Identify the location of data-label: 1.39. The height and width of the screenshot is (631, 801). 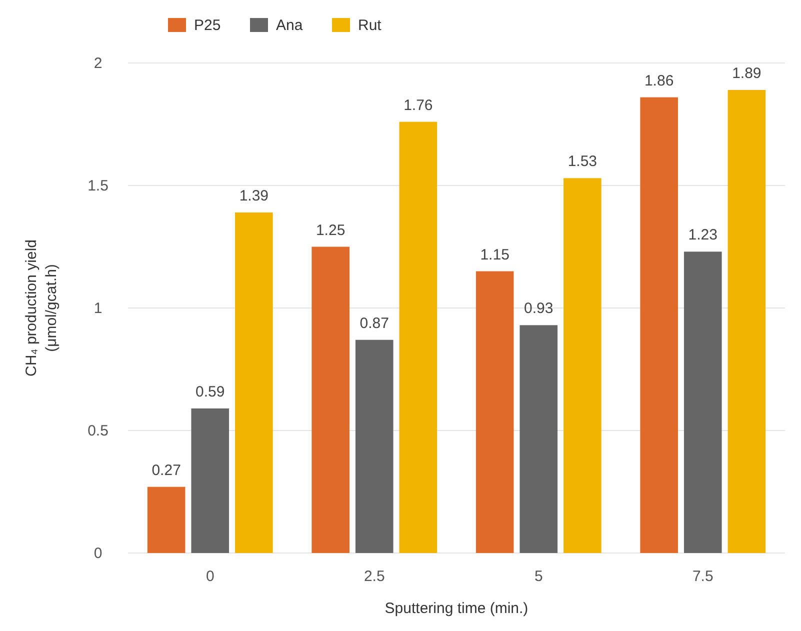
(254, 195).